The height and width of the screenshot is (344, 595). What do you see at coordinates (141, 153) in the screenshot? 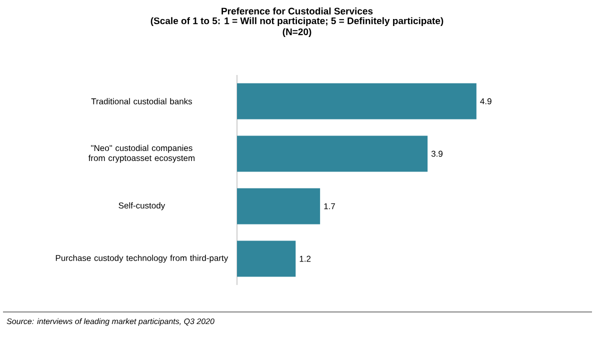
I see `y-tick-label: "Neo" custodial companies from cryptoasset ecosystem` at bounding box center [141, 153].